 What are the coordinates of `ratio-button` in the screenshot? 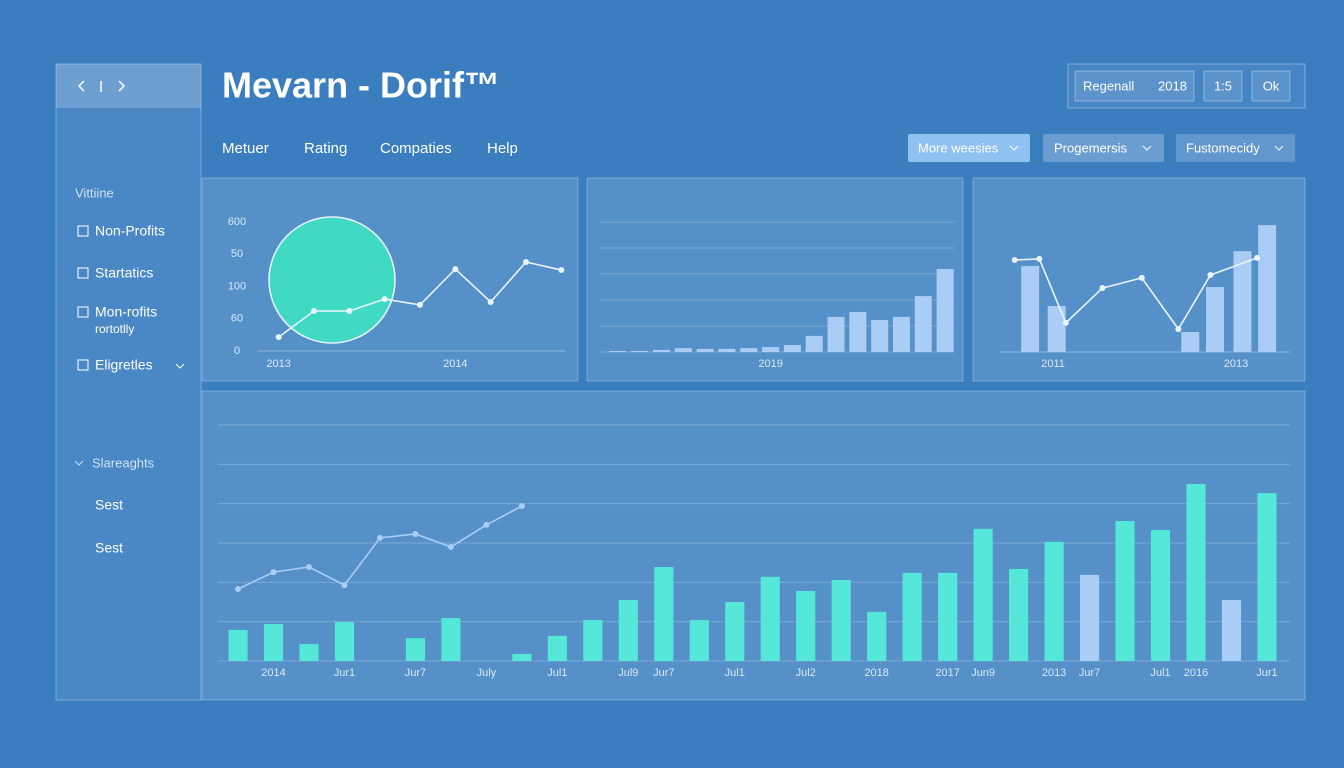 It's located at (1223, 86).